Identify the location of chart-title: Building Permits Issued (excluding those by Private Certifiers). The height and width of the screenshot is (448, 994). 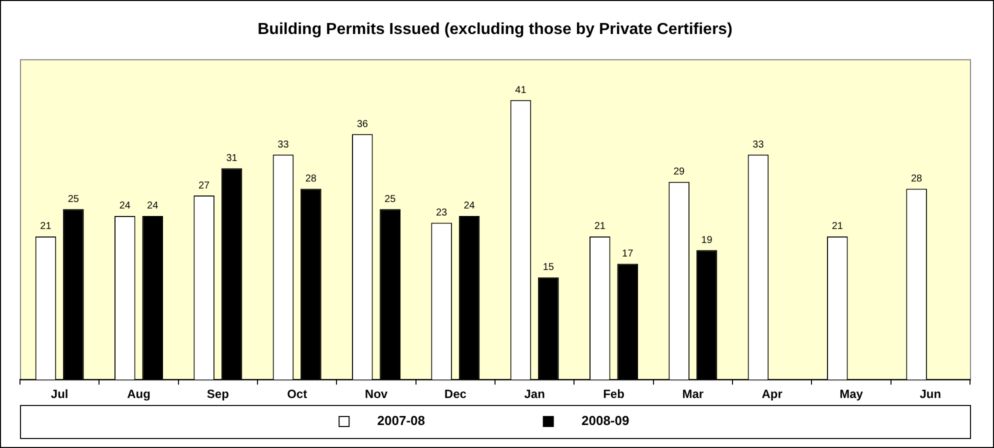
(495, 29).